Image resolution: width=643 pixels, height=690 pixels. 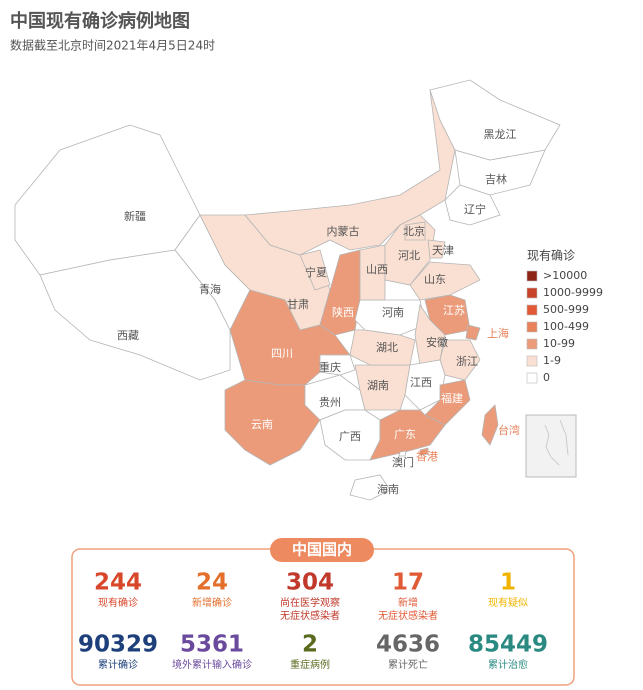 I want to click on legend-label: 1000-9999, so click(x=573, y=292).